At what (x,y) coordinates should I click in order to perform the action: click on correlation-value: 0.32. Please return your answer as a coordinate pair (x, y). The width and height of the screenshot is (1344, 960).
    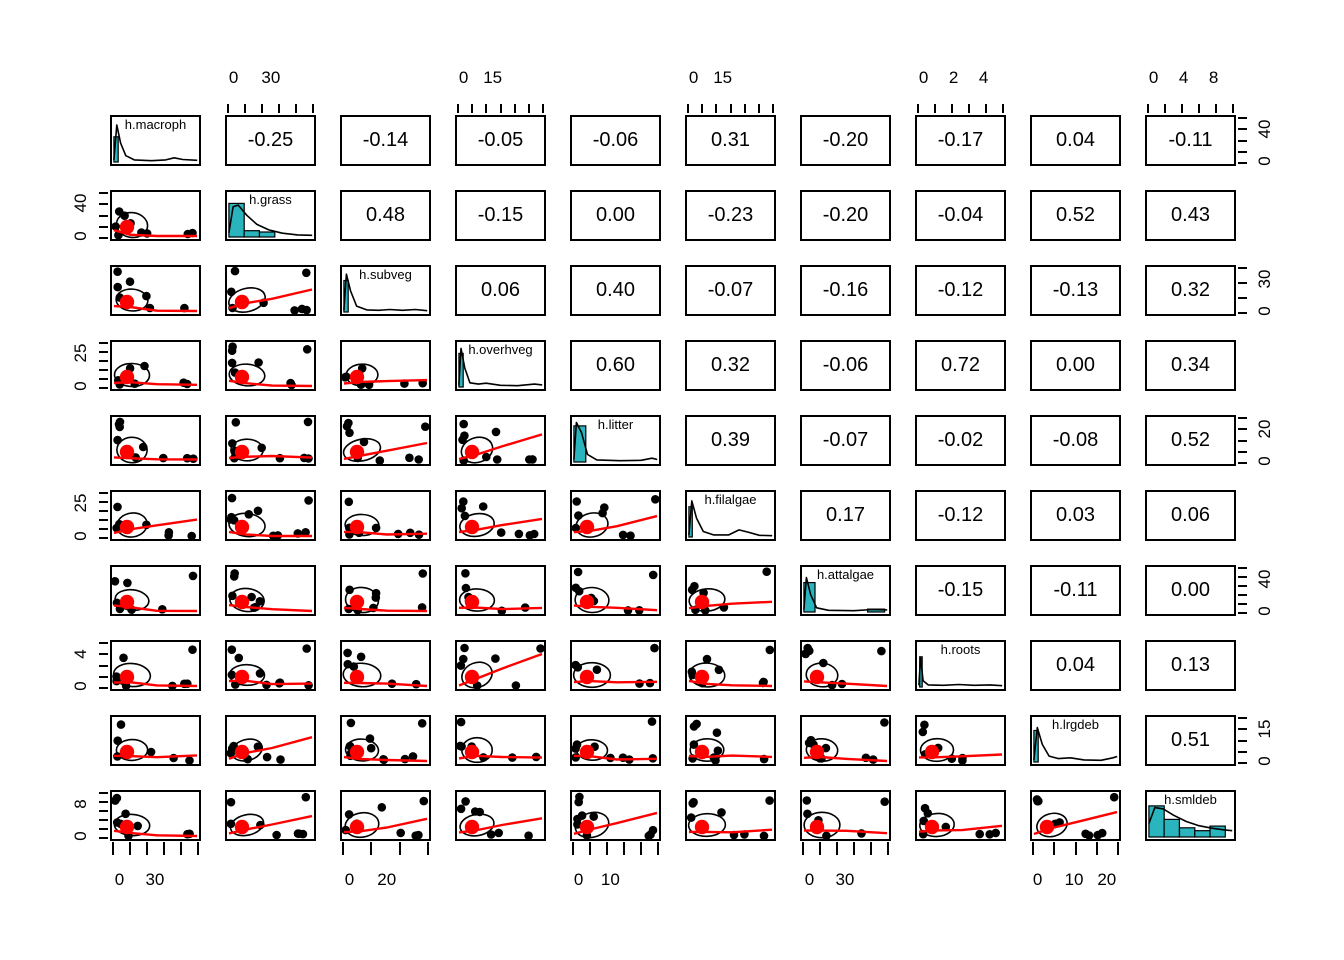
    Looking at the image, I should click on (730, 365).